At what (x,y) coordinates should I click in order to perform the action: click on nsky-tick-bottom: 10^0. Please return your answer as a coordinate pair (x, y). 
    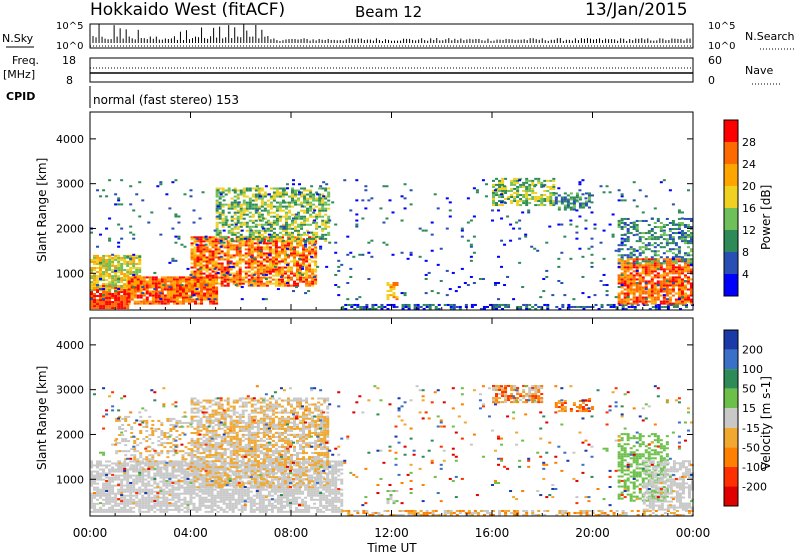
    Looking at the image, I should click on (69, 46).